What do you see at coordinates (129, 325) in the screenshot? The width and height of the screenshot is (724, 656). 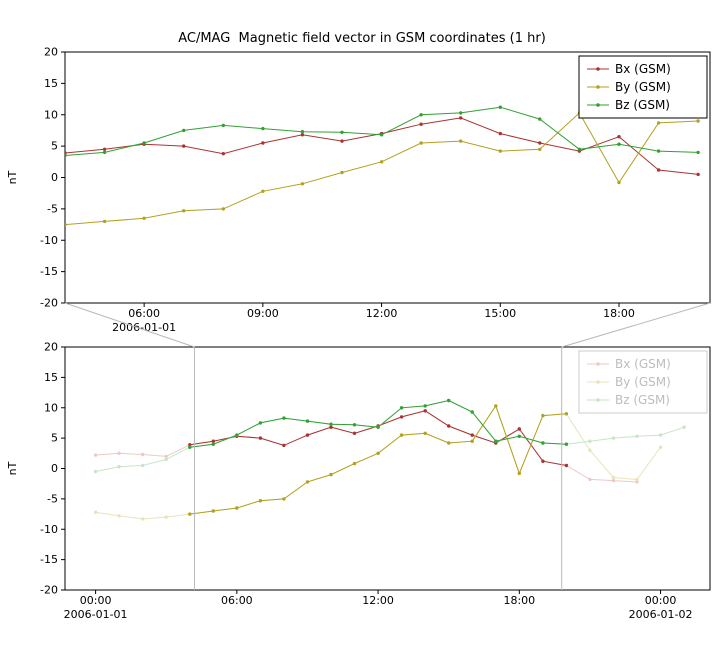 I see `zoom-connector-left` at bounding box center [129, 325].